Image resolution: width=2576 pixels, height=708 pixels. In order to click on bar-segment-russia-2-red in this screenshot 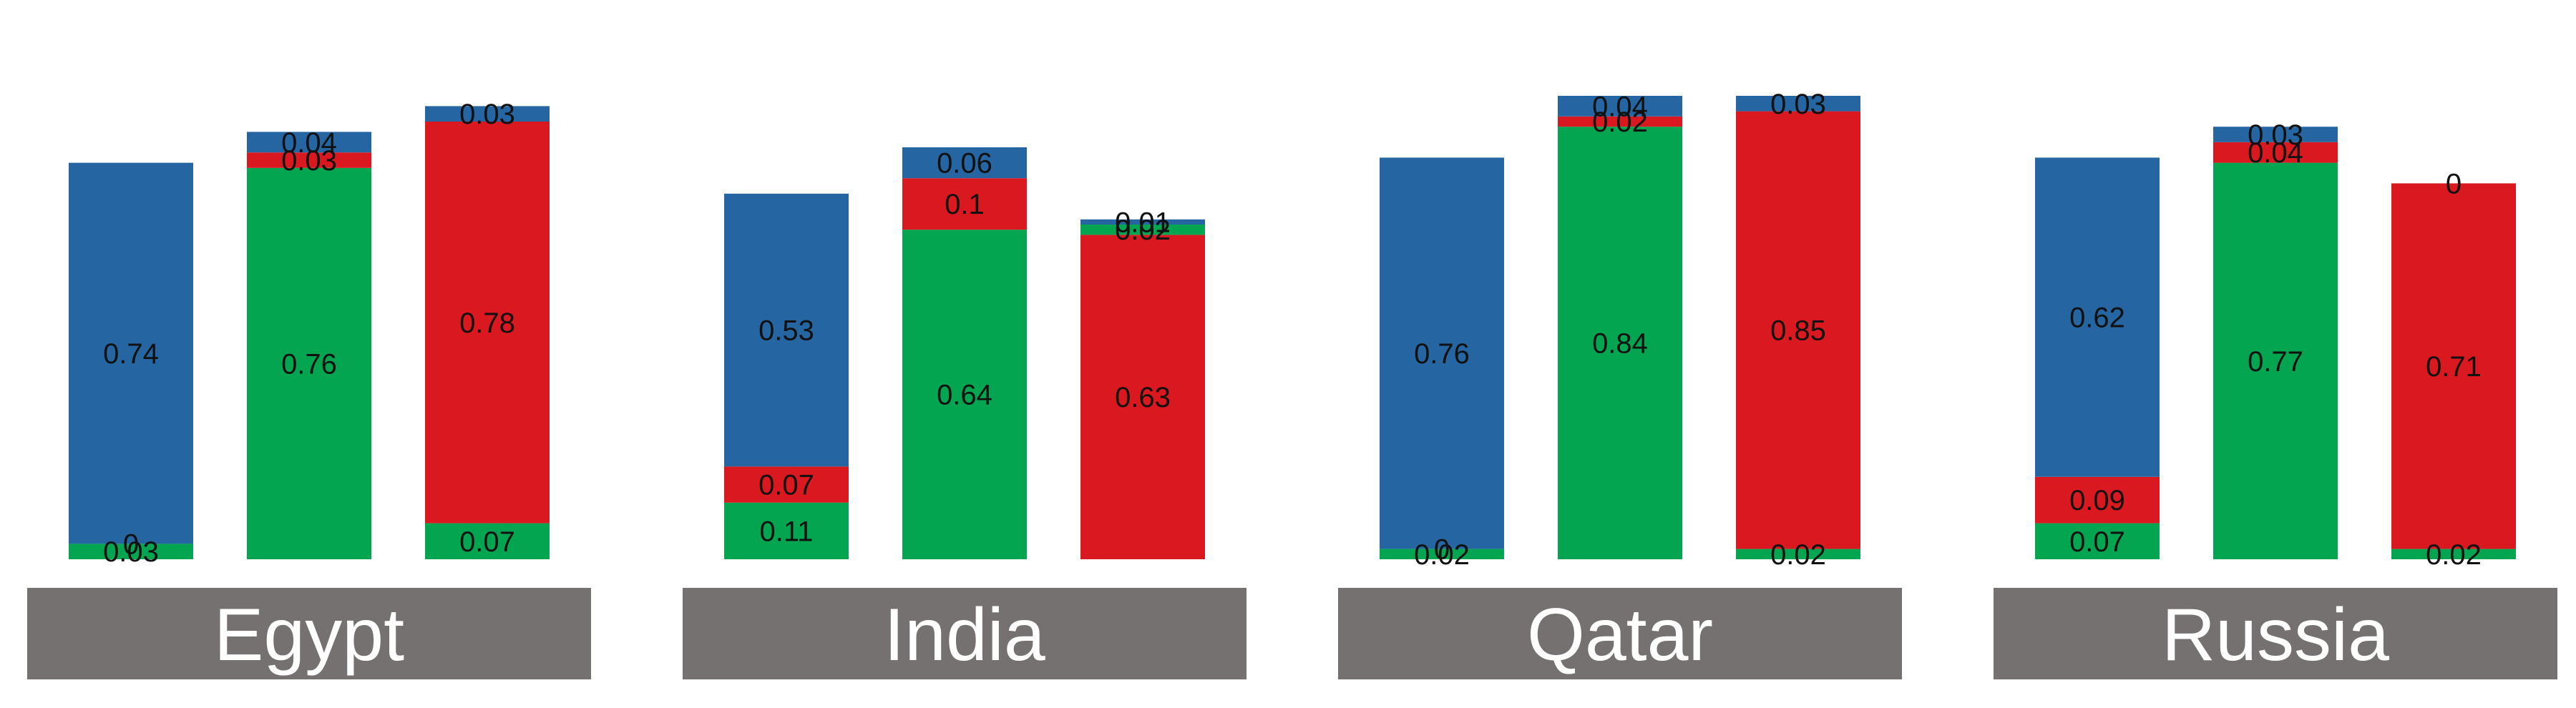, I will do `click(2275, 153)`.